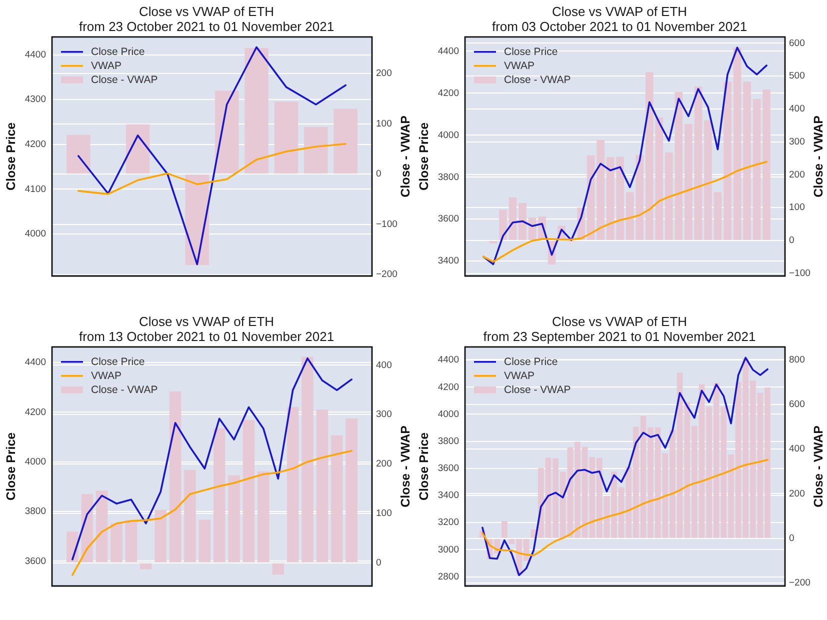 The height and width of the screenshot is (620, 827). Describe the element at coordinates (797, 142) in the screenshot. I see `y2-tick-label: 300` at that location.